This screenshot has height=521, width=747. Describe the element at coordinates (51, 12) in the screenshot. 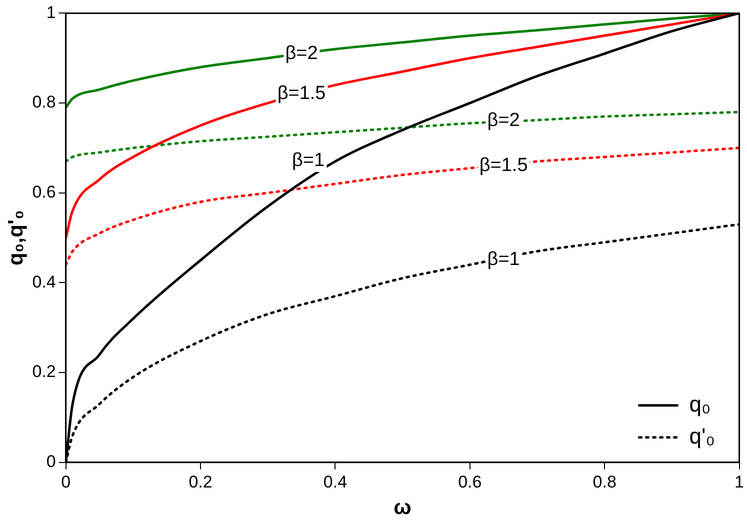

I see `y-tick-label: 1` at that location.